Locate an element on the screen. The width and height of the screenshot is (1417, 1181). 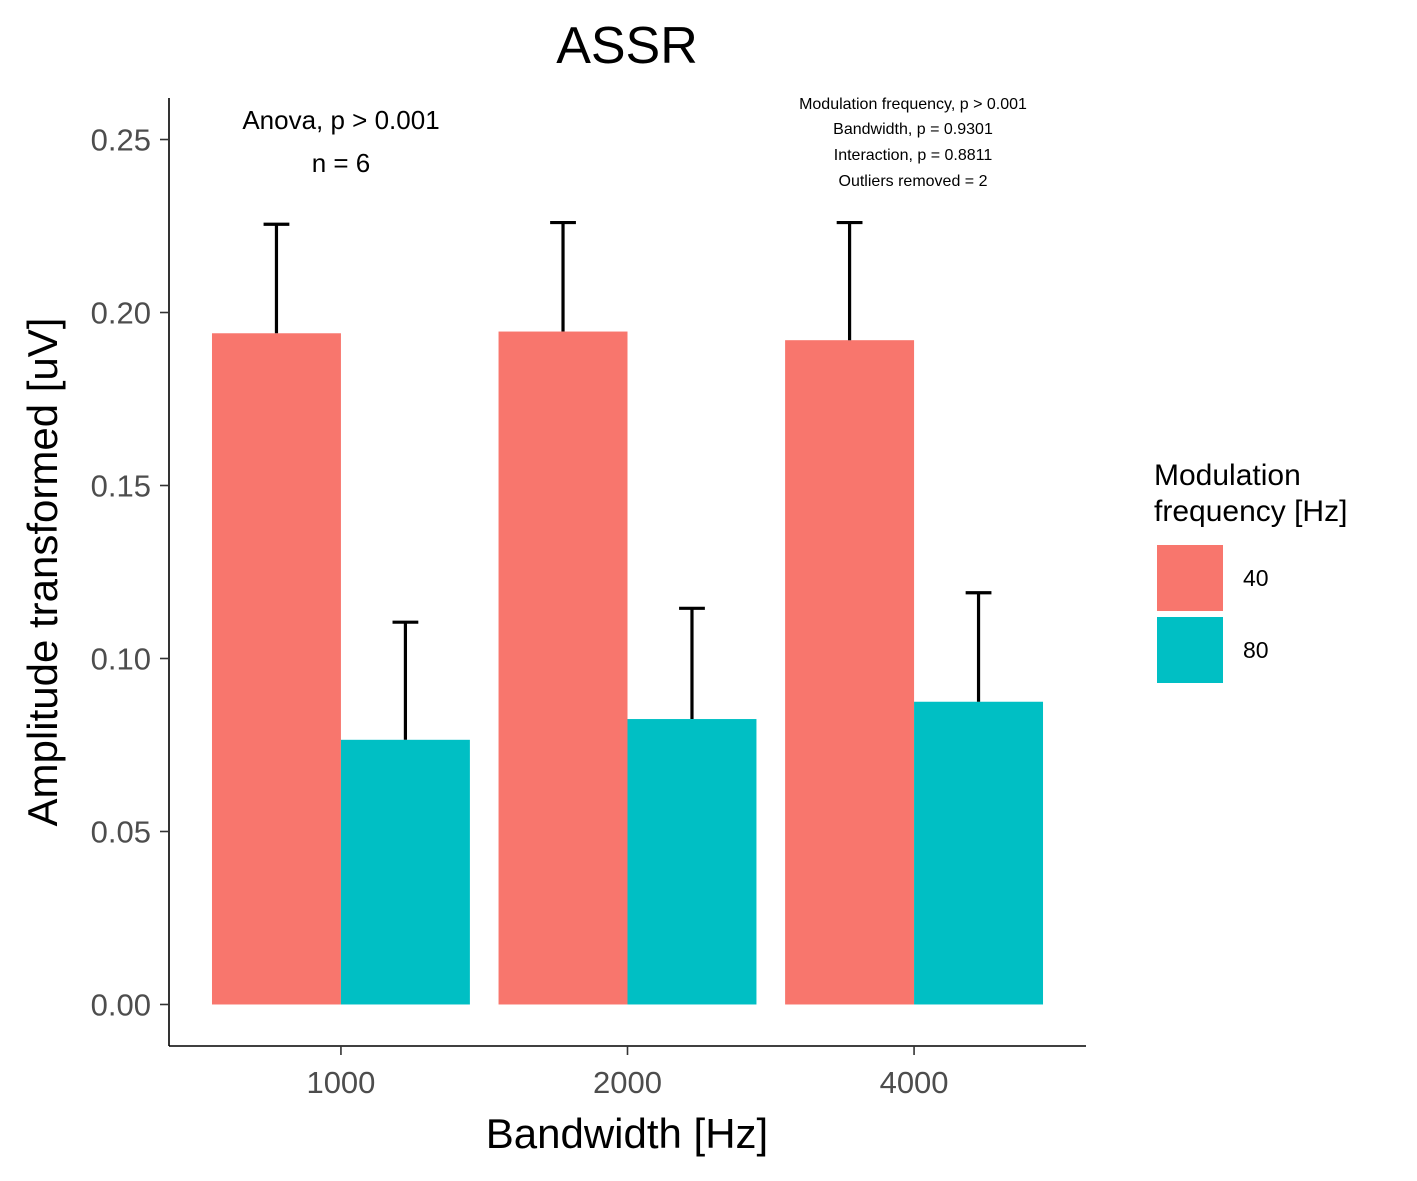
y-tick-label: 0.10 is located at coordinates (121, 658).